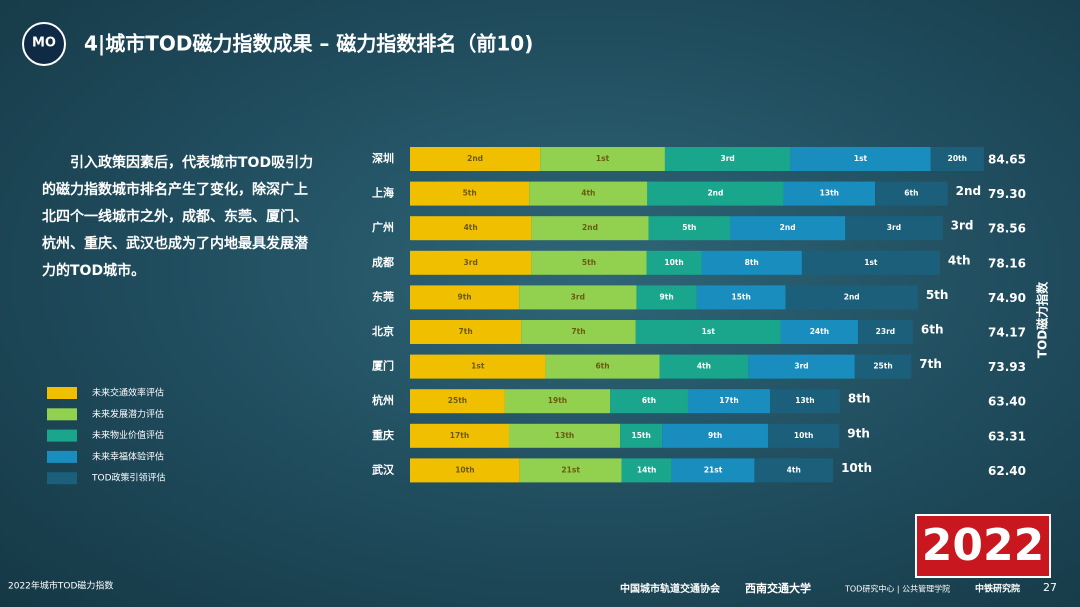 The image size is (1080, 607). I want to click on logo, so click(44, 44).